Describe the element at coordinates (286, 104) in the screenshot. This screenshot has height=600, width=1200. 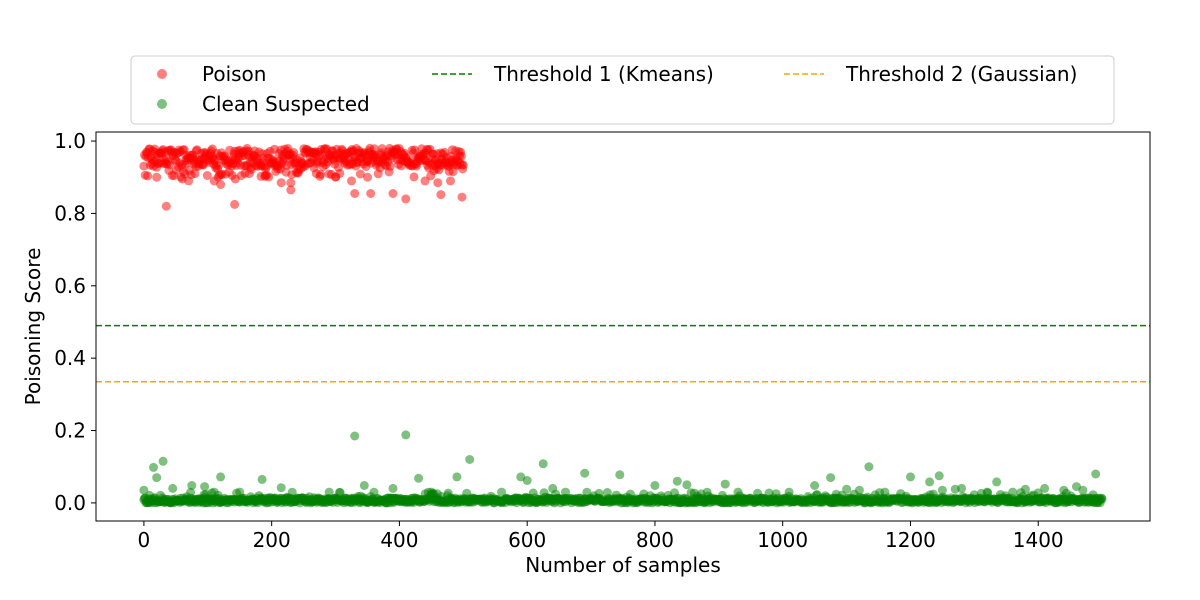
I see `legend-label: Clean Suspected` at that location.